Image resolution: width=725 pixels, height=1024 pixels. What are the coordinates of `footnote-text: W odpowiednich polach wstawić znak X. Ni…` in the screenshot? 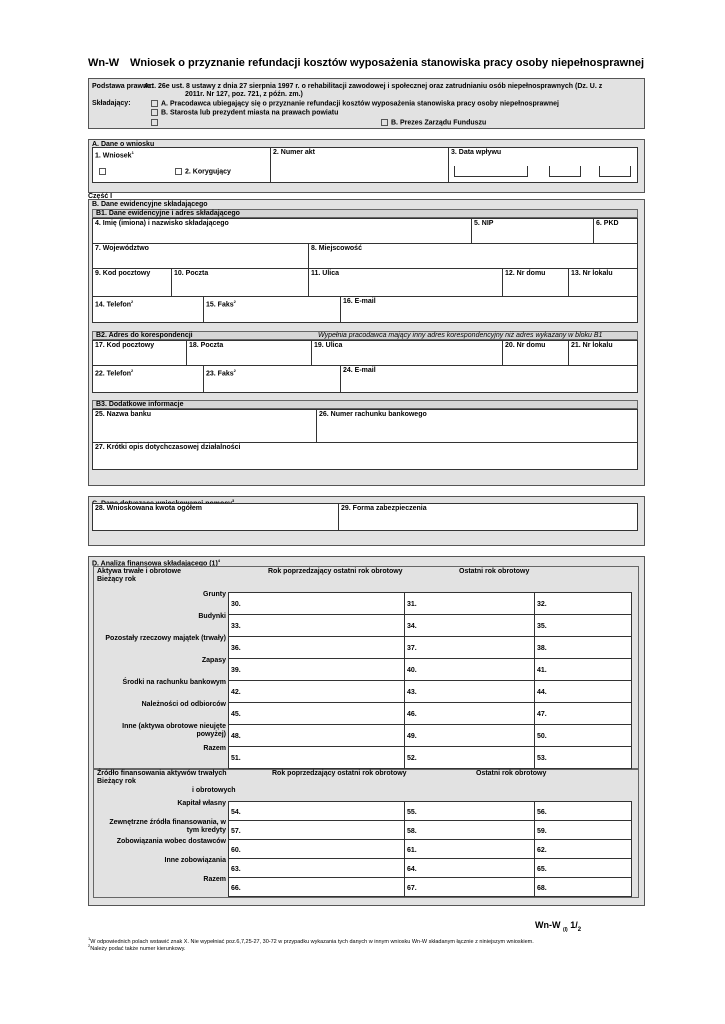 It's located at (312, 941).